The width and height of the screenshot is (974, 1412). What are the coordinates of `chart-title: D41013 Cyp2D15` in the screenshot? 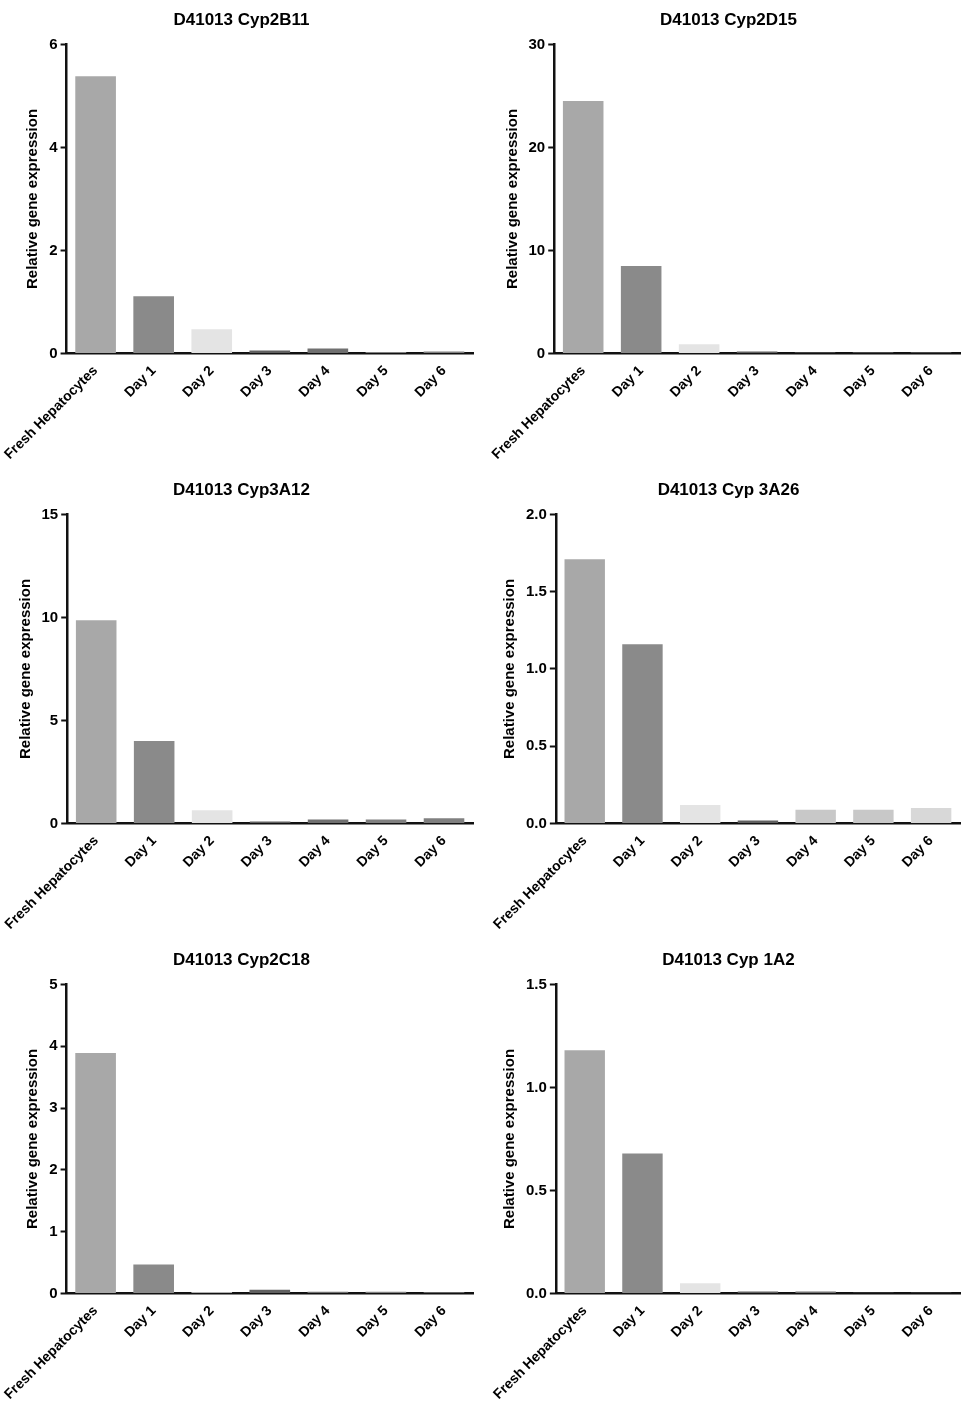 It's located at (728, 19).